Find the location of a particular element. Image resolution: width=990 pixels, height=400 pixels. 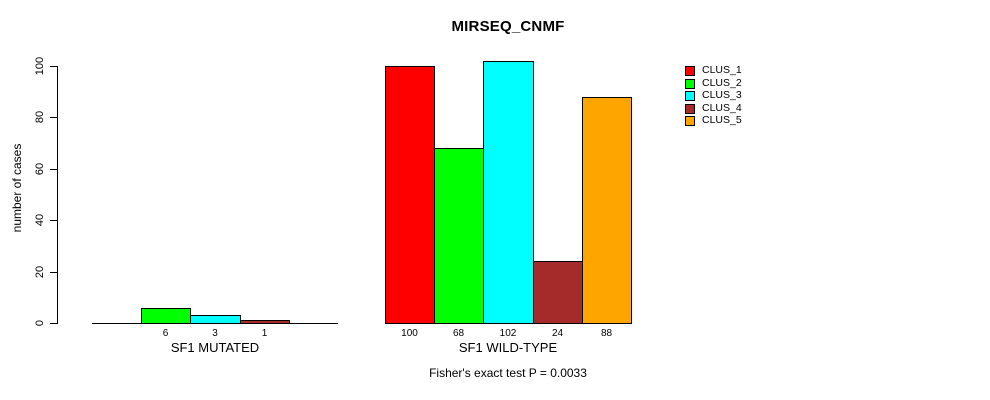

bar-value-label: 1 is located at coordinates (264, 333).